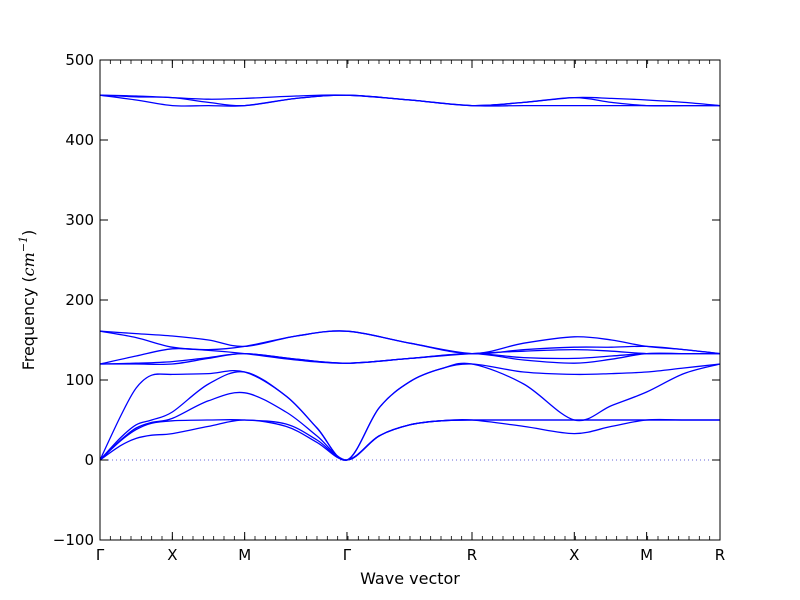 This screenshot has height=600, width=800. I want to click on y-axis-label-text: Frequency (, so click(28, 323).